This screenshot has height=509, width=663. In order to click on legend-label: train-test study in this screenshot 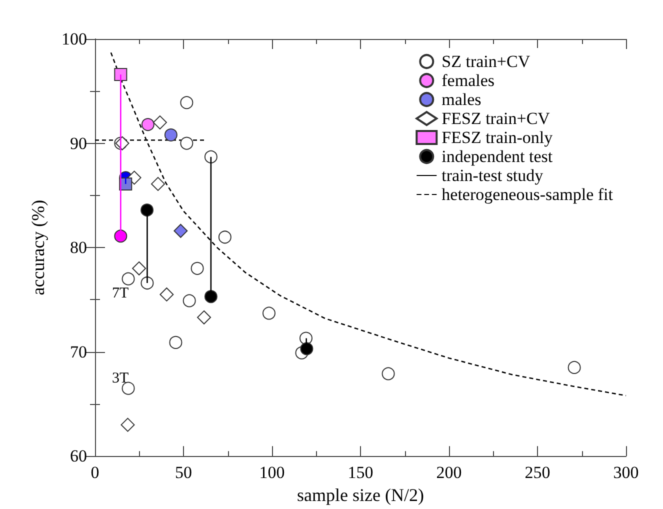, I will do `click(493, 175)`.